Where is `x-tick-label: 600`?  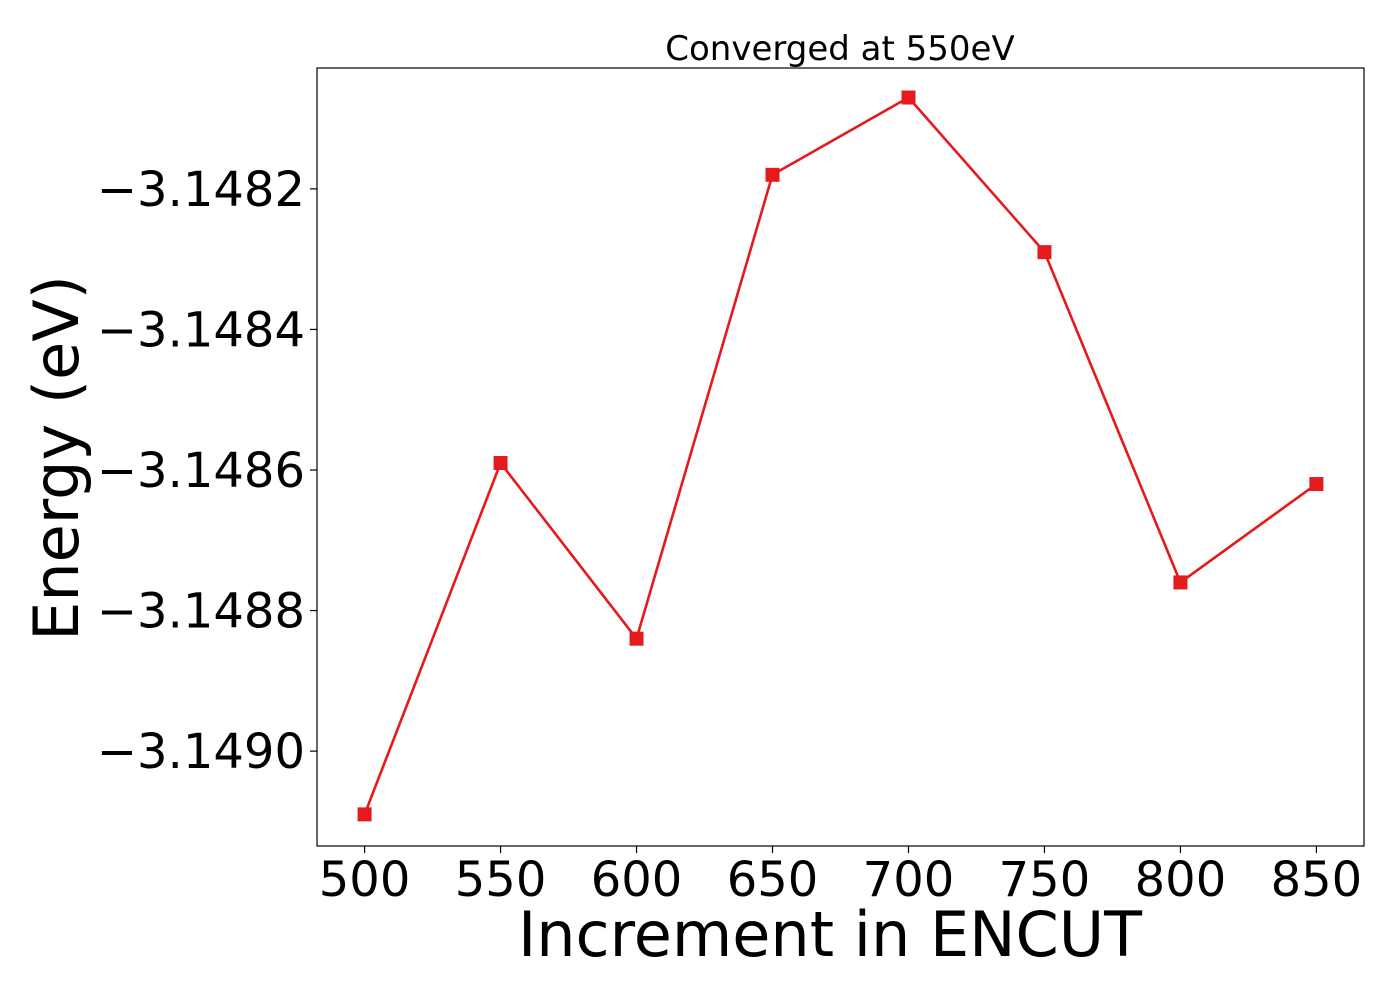
x-tick-label: 600 is located at coordinates (637, 880).